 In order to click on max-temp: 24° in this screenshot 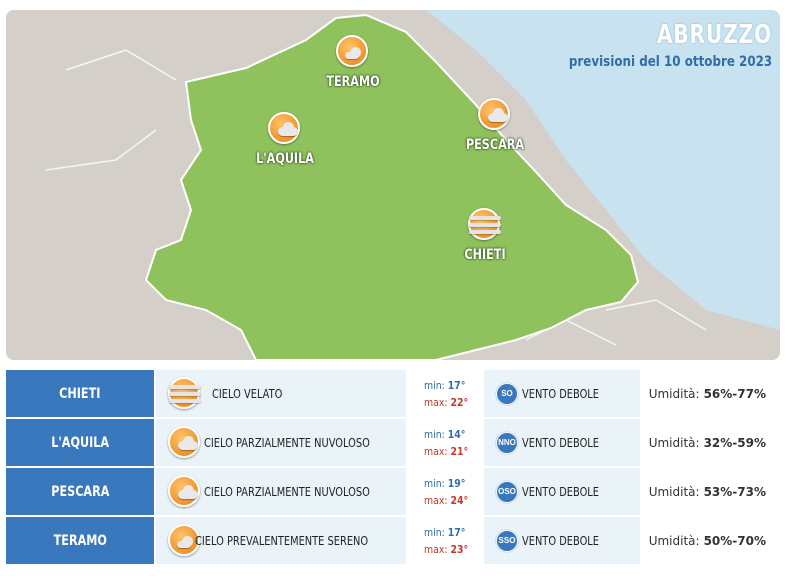, I will do `click(459, 500)`.